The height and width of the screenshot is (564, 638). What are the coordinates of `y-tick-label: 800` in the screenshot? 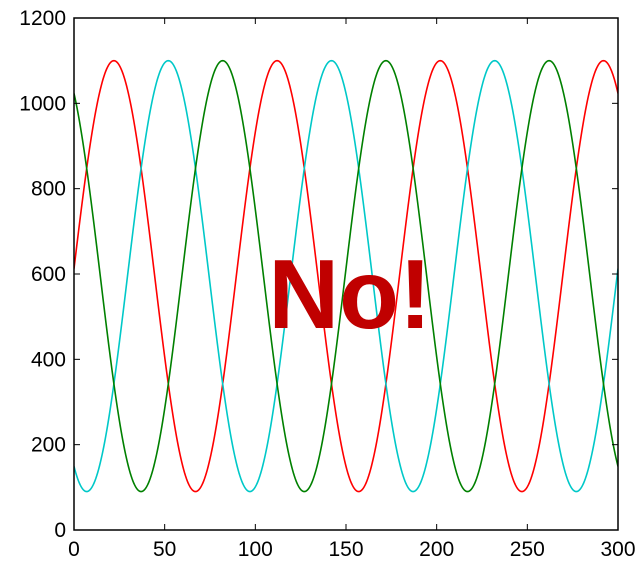 It's located at (48, 189).